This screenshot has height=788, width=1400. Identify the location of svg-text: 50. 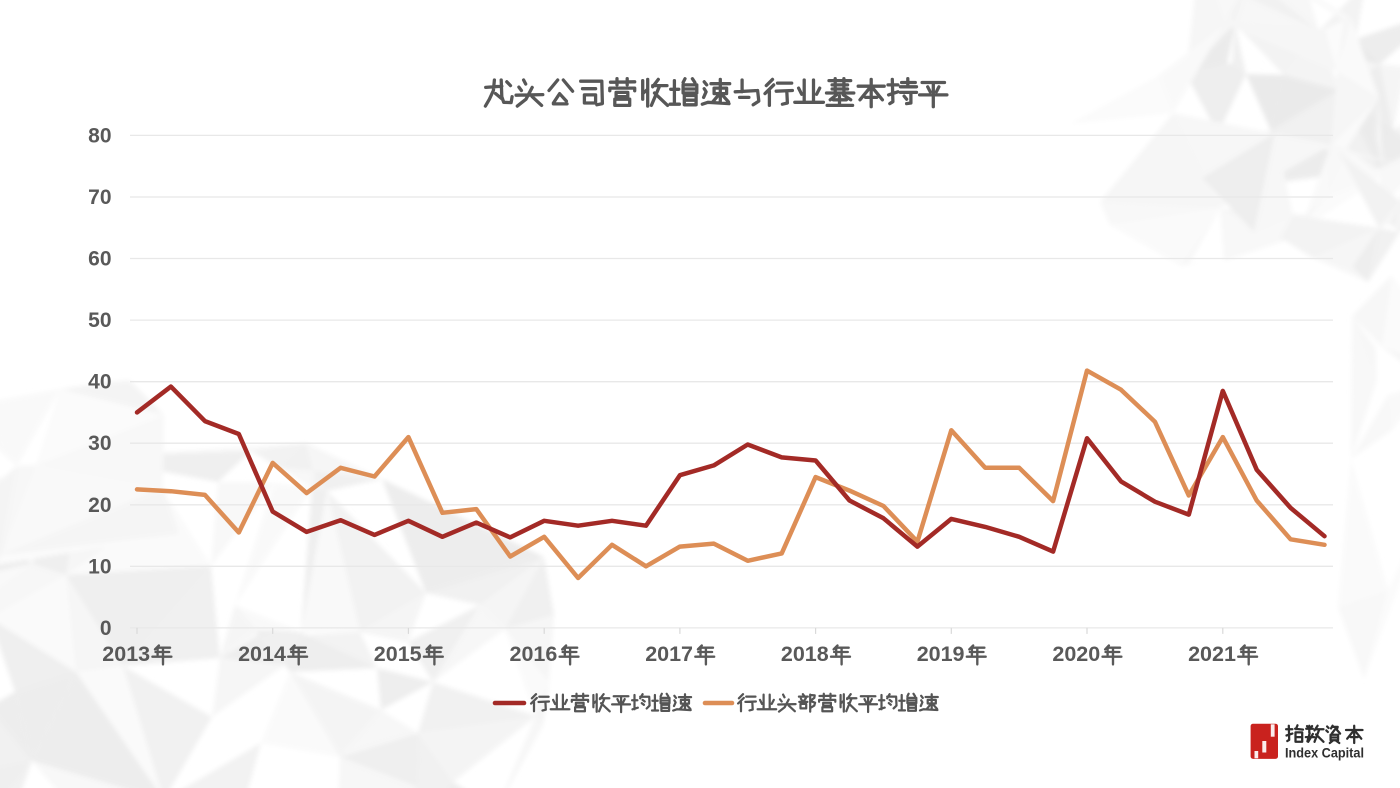
(99, 320).